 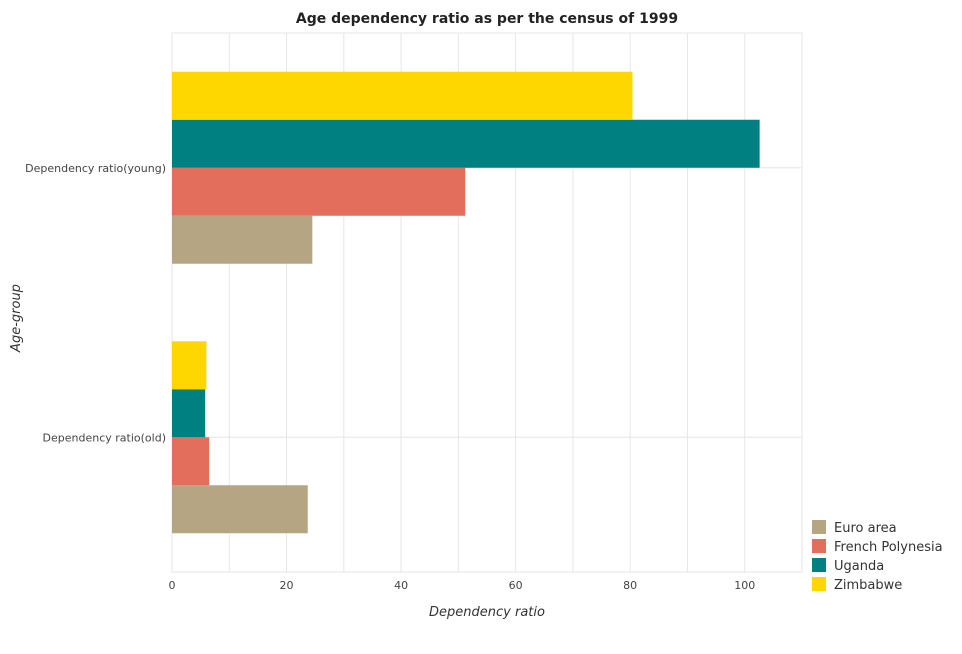 What do you see at coordinates (888, 547) in the screenshot?
I see `legend-label: French Polynesia` at bounding box center [888, 547].